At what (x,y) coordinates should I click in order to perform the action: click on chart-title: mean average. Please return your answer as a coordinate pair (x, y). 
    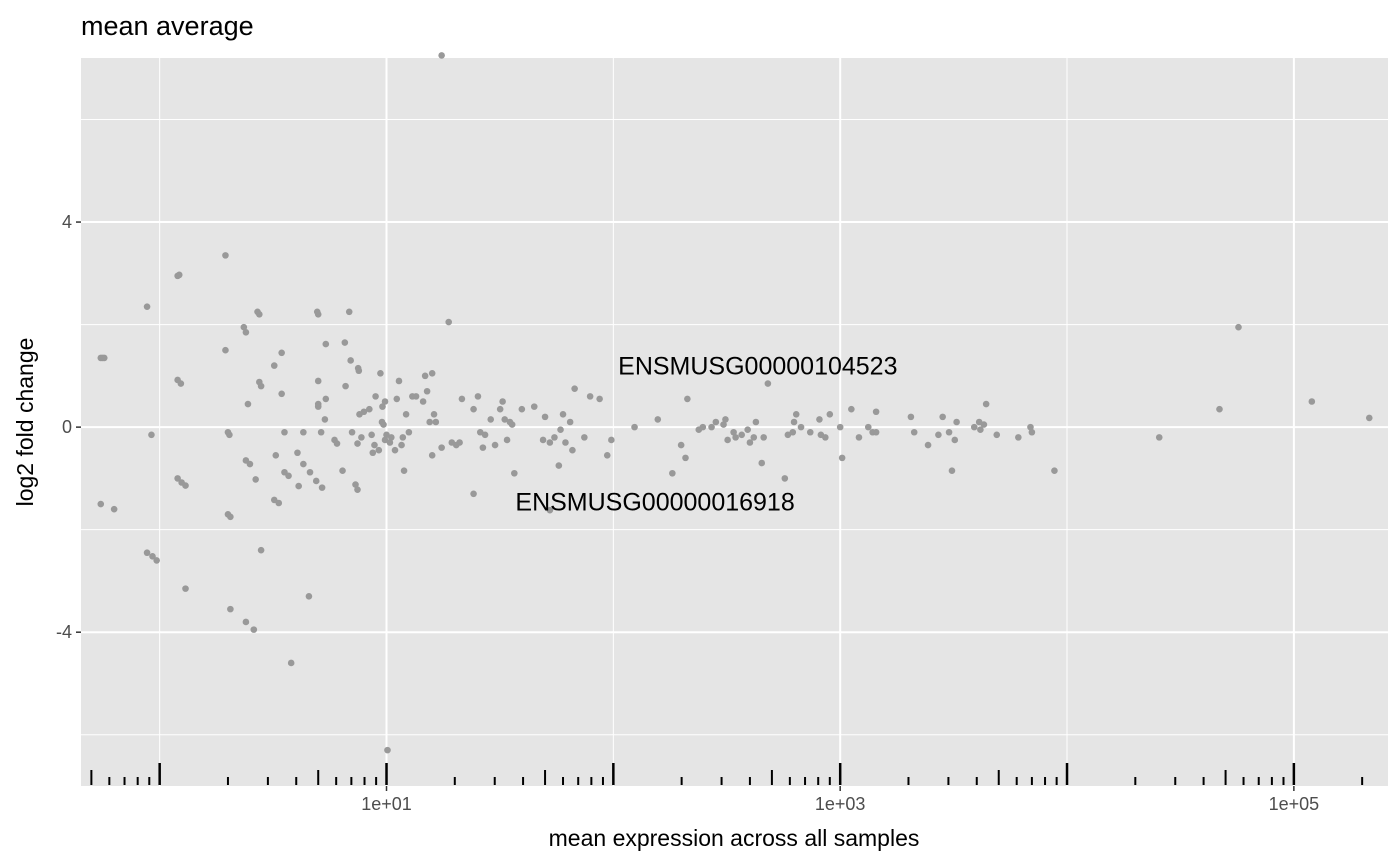
    Looking at the image, I should click on (167, 26).